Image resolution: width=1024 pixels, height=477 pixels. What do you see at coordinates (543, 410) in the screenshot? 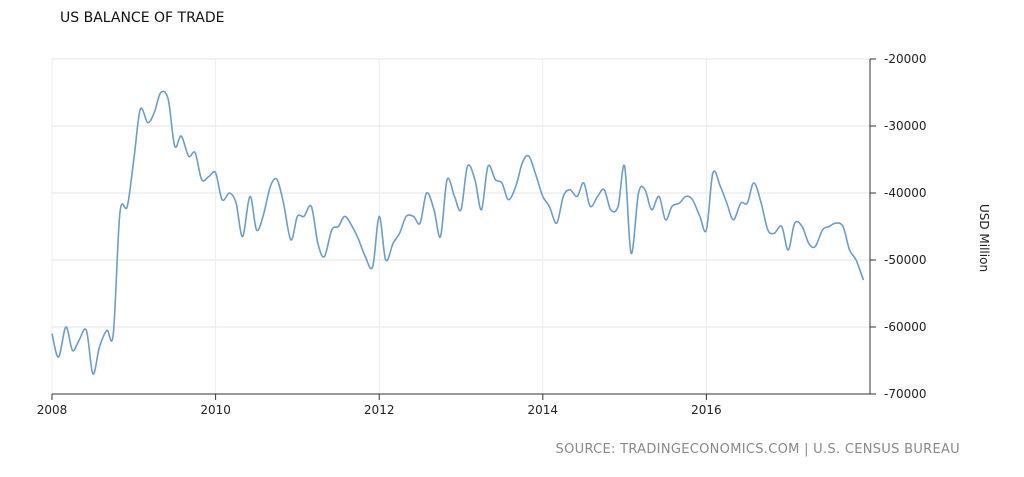
I see `x-tick-label: 2014` at bounding box center [543, 410].